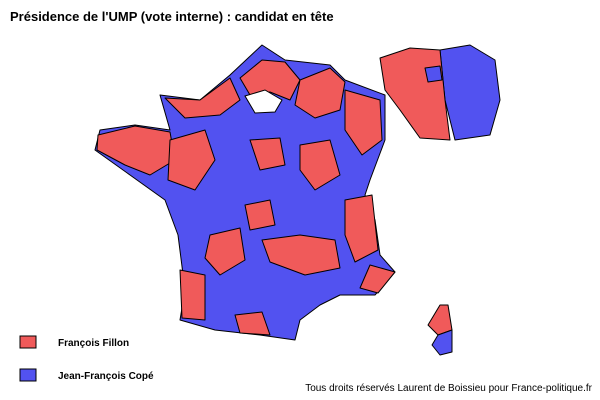 This screenshot has width=600, height=400. Describe the element at coordinates (320, 165) in the screenshot. I see `region-burgundy` at that location.